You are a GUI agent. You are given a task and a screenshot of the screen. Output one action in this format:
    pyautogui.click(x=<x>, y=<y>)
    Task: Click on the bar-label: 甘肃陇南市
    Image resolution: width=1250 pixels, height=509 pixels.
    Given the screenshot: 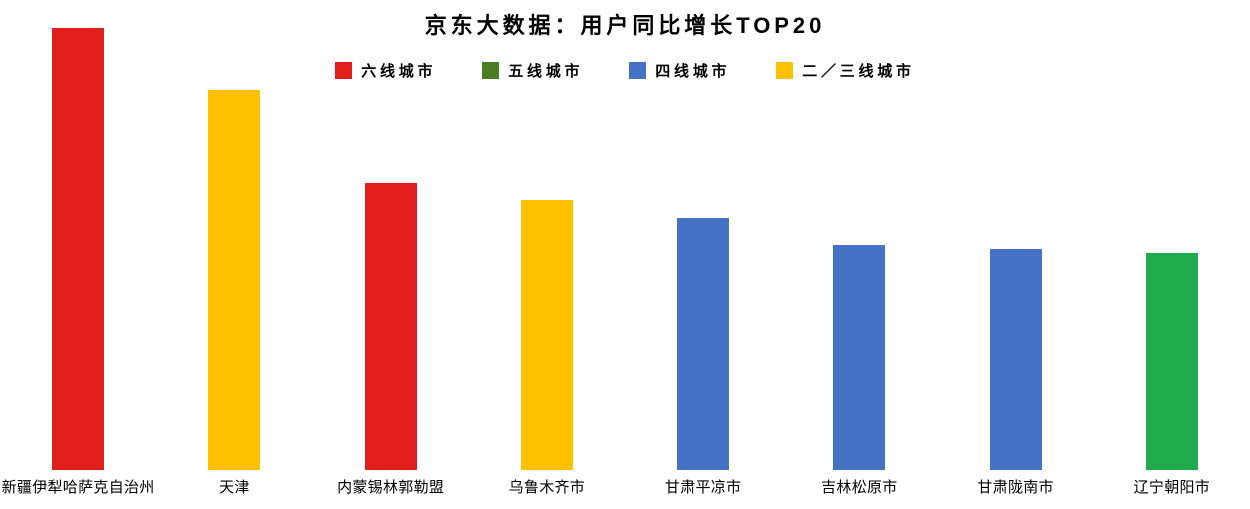 What is the action you would take?
    pyautogui.click(x=1015, y=487)
    